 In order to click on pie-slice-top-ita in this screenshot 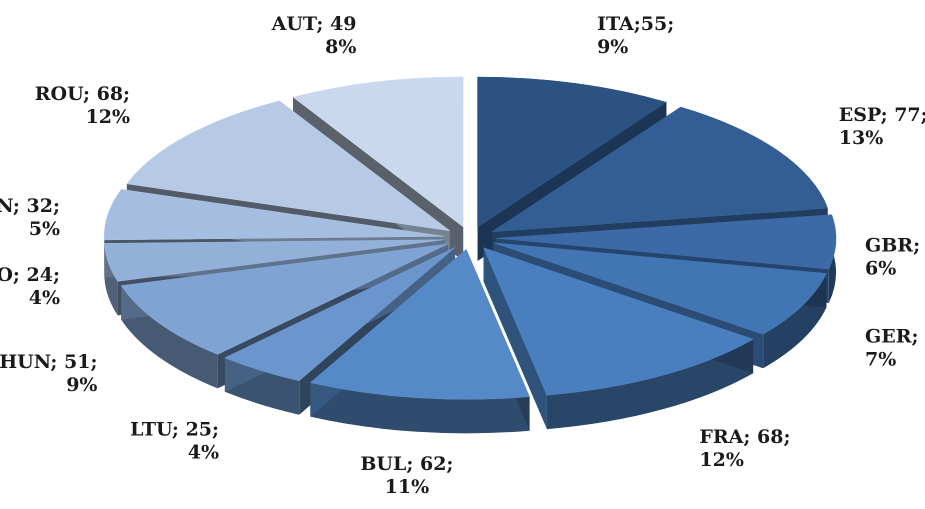, I will do `click(572, 152)`.